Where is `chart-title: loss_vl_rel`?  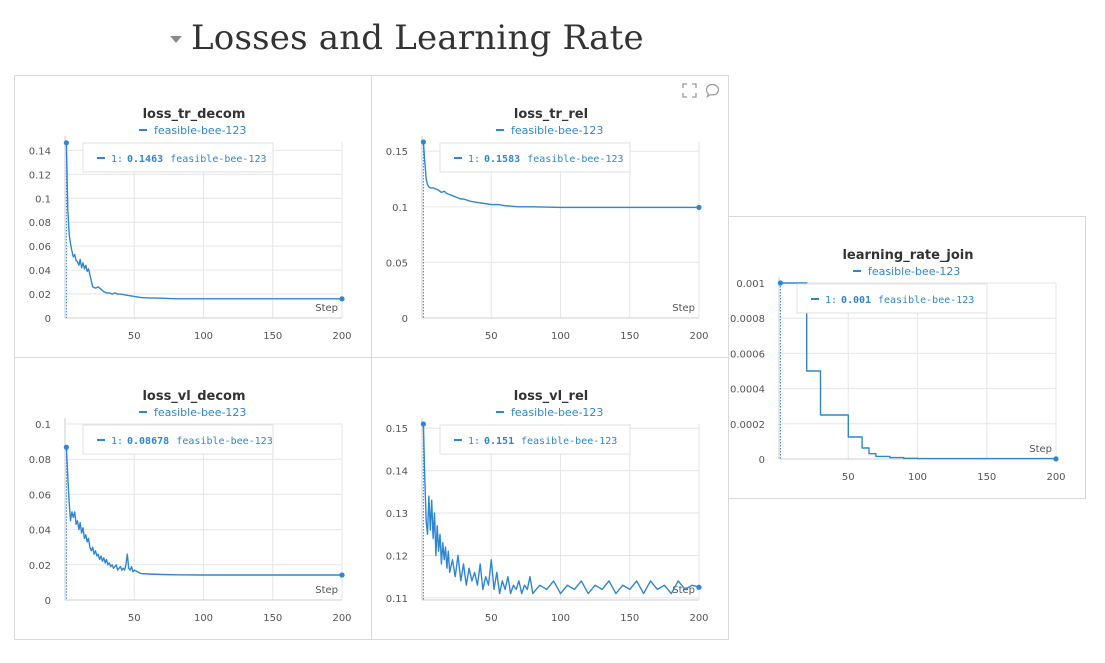 chart-title: loss_vl_rel is located at coordinates (551, 396).